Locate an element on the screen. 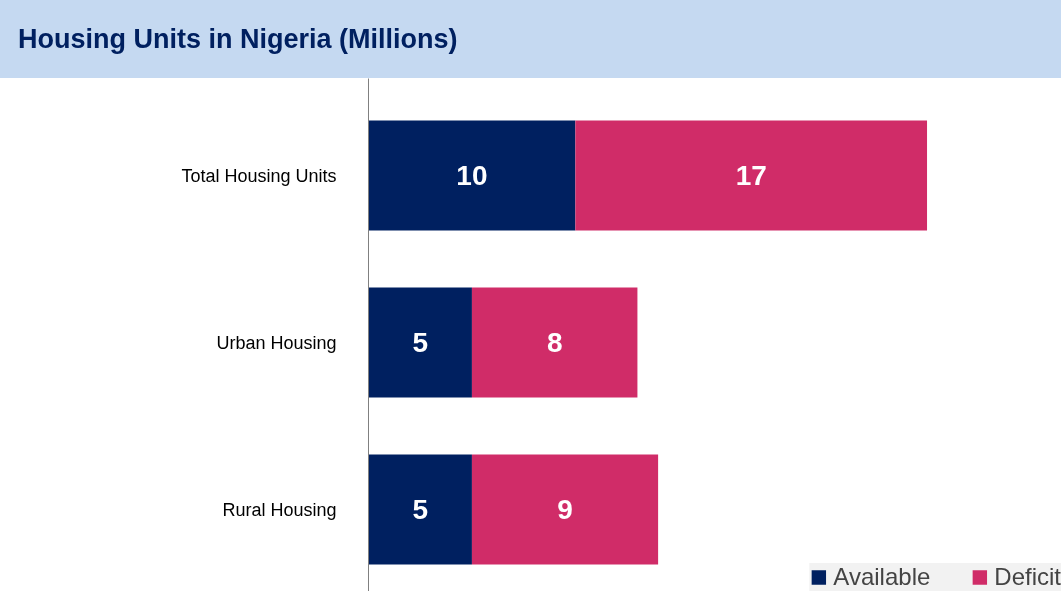 This screenshot has height=591, width=1061. data-label: 10 is located at coordinates (472, 175).